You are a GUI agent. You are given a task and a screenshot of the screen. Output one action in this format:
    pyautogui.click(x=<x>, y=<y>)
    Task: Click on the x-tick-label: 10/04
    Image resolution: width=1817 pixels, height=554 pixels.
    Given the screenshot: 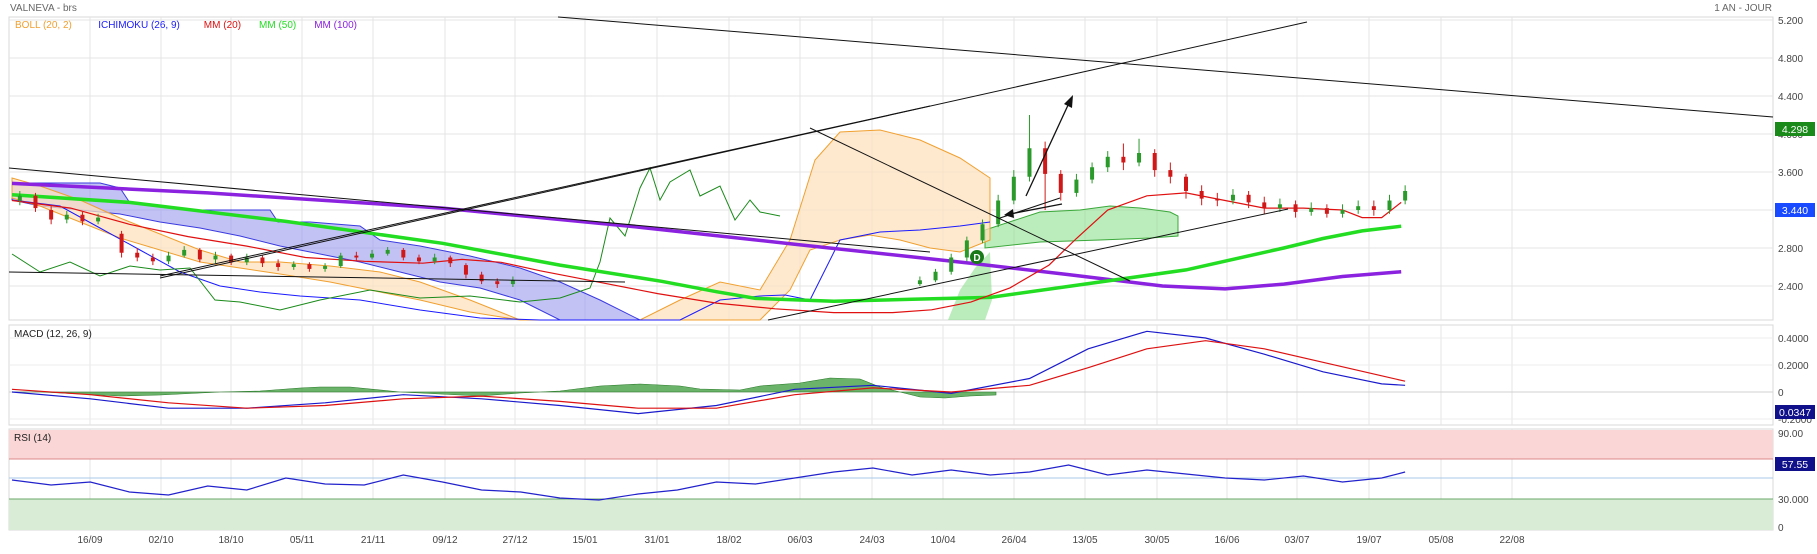 What is the action you would take?
    pyautogui.click(x=942, y=540)
    